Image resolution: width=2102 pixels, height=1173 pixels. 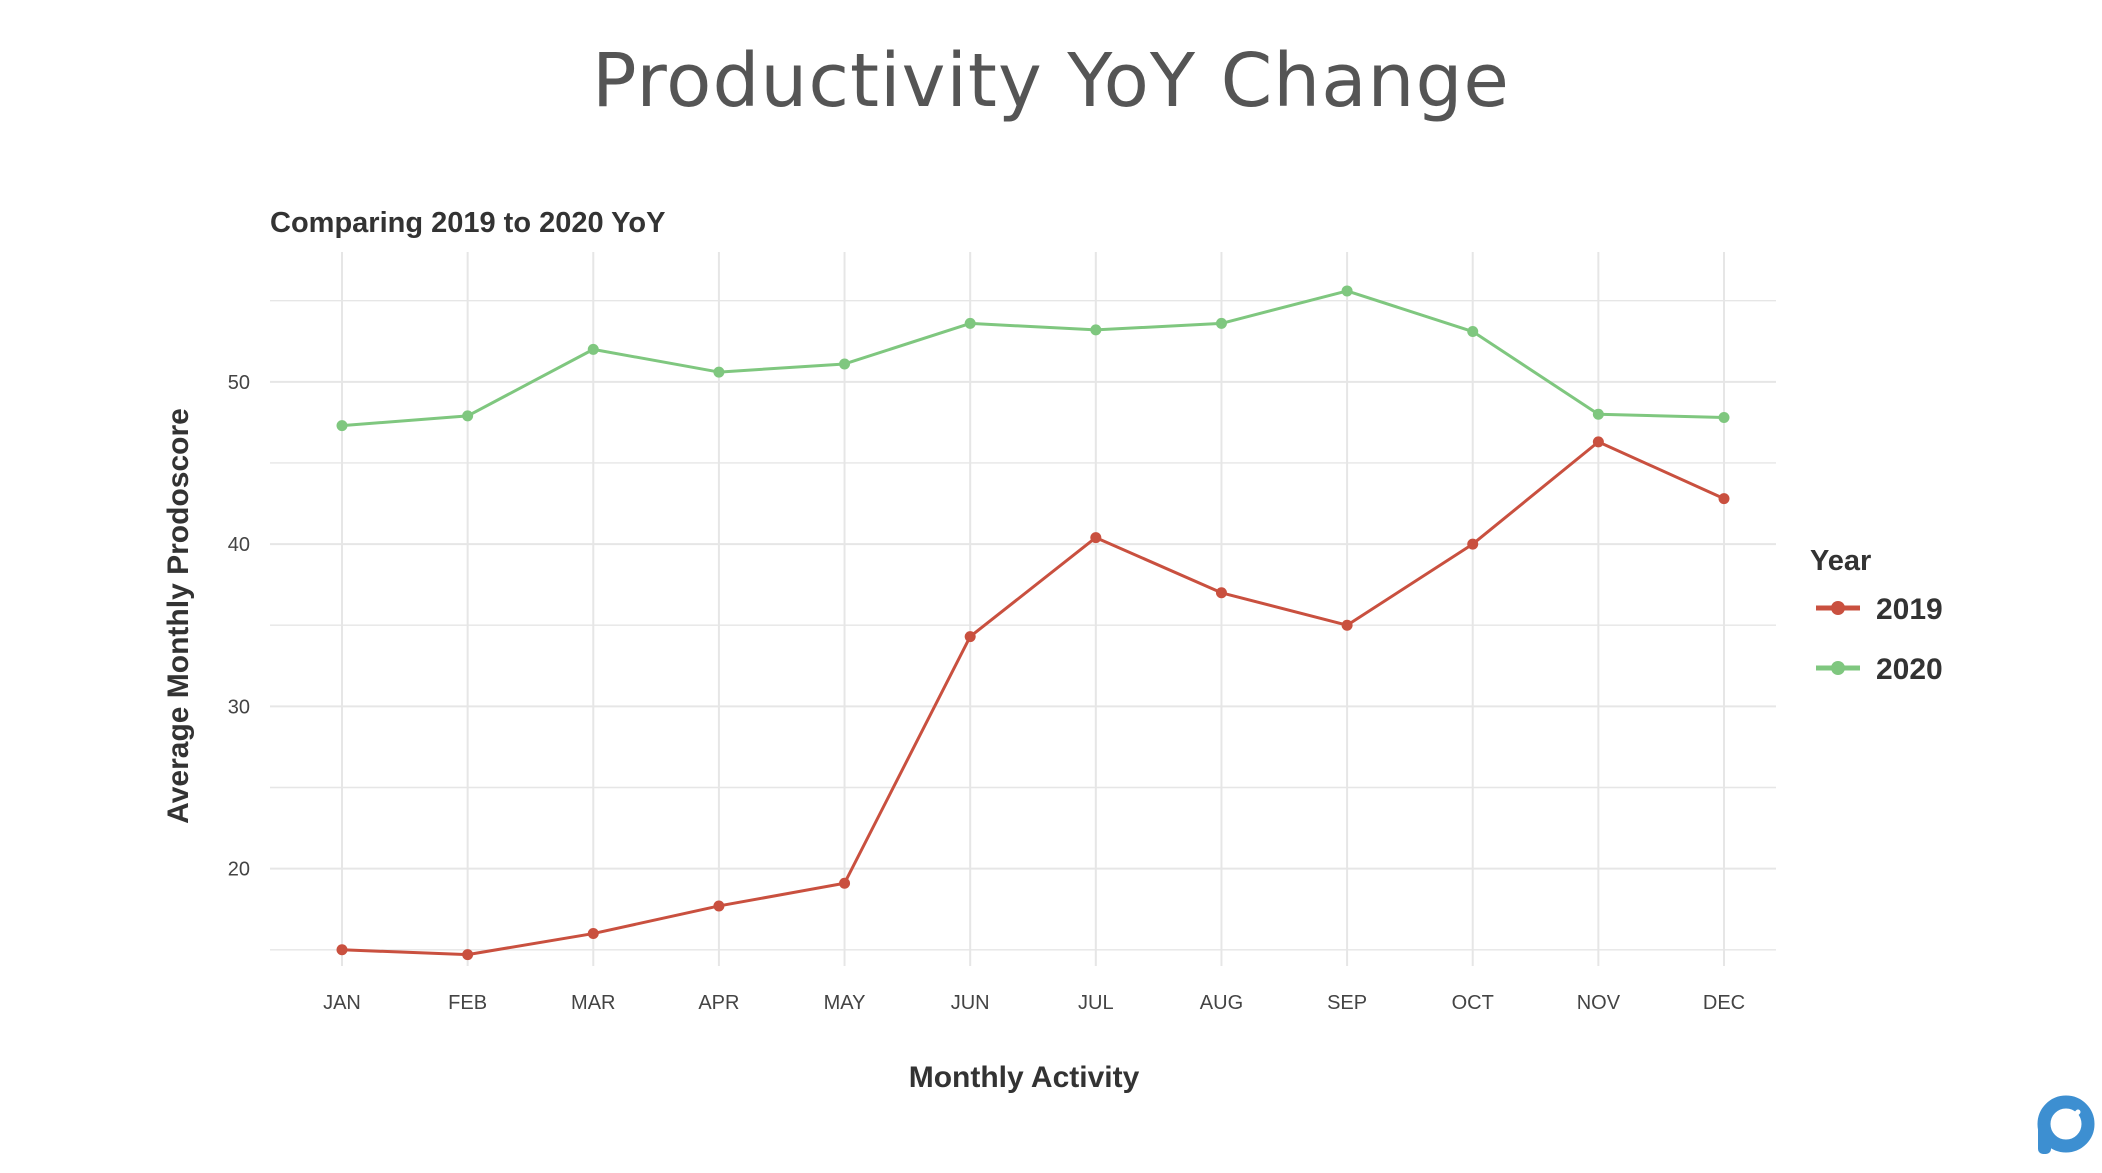 What do you see at coordinates (2066, 1124) in the screenshot?
I see `prodoscore-logo-icon` at bounding box center [2066, 1124].